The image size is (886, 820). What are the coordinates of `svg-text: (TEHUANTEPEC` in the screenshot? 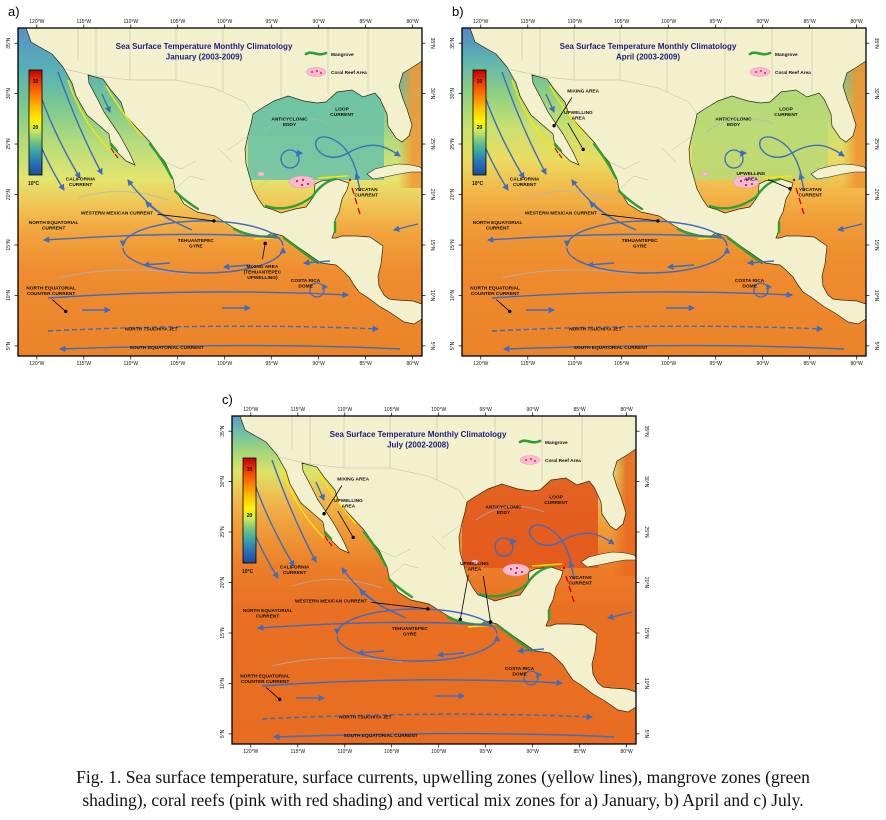 It's located at (263, 273).